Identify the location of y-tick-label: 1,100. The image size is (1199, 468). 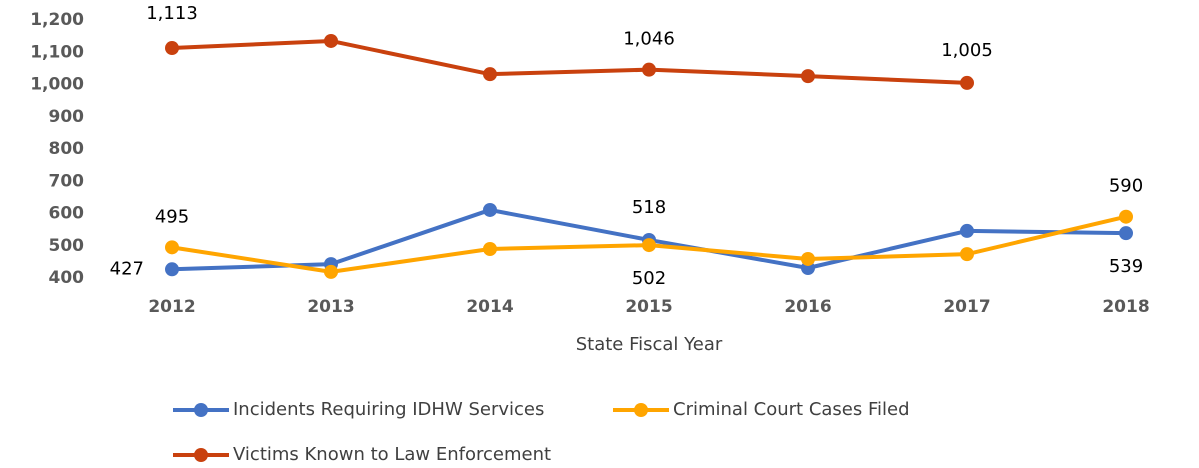
(57, 52).